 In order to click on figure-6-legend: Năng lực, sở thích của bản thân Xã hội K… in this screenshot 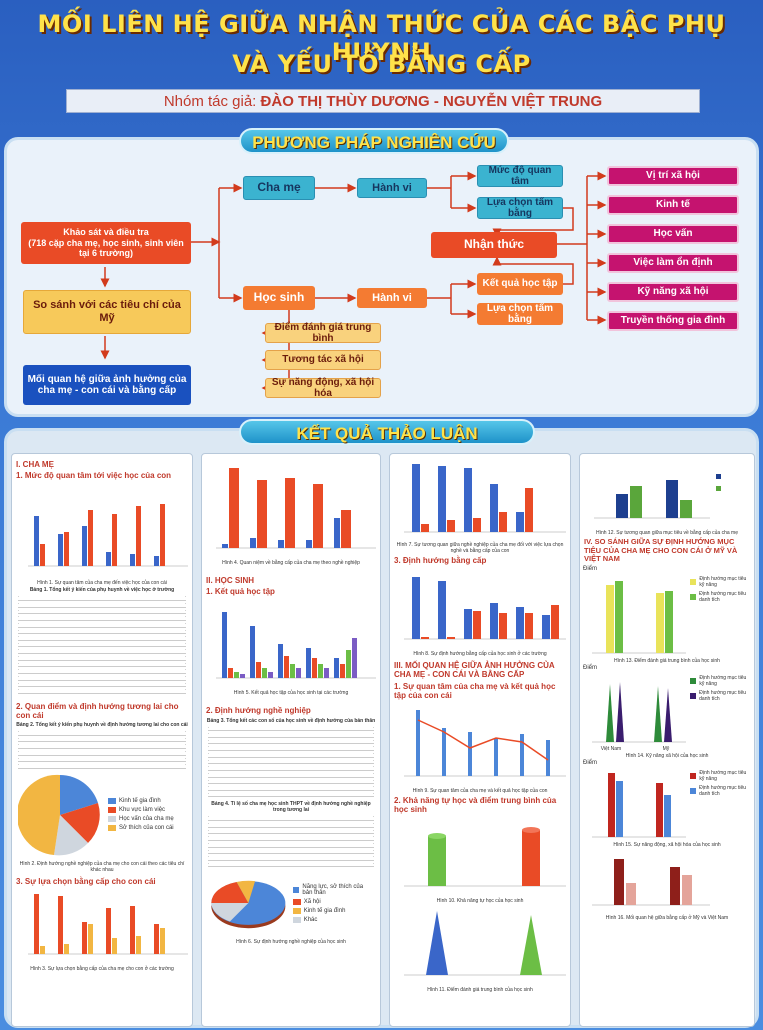, I will do `click(333, 903)`.